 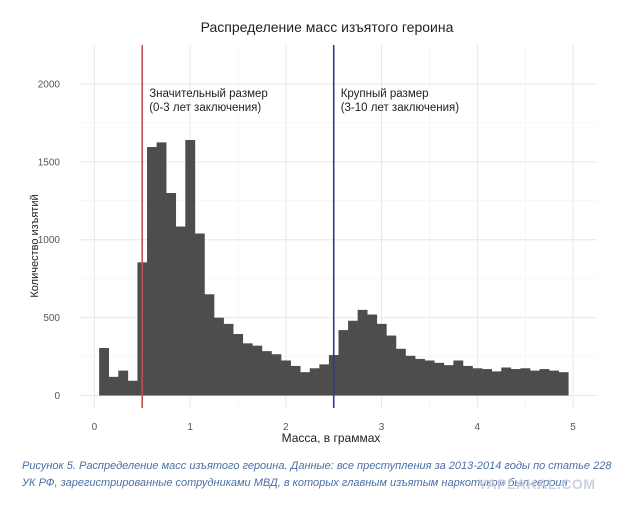 What do you see at coordinates (35, 245) in the screenshot?
I see `y-axis-label: Количество изъятий` at bounding box center [35, 245].